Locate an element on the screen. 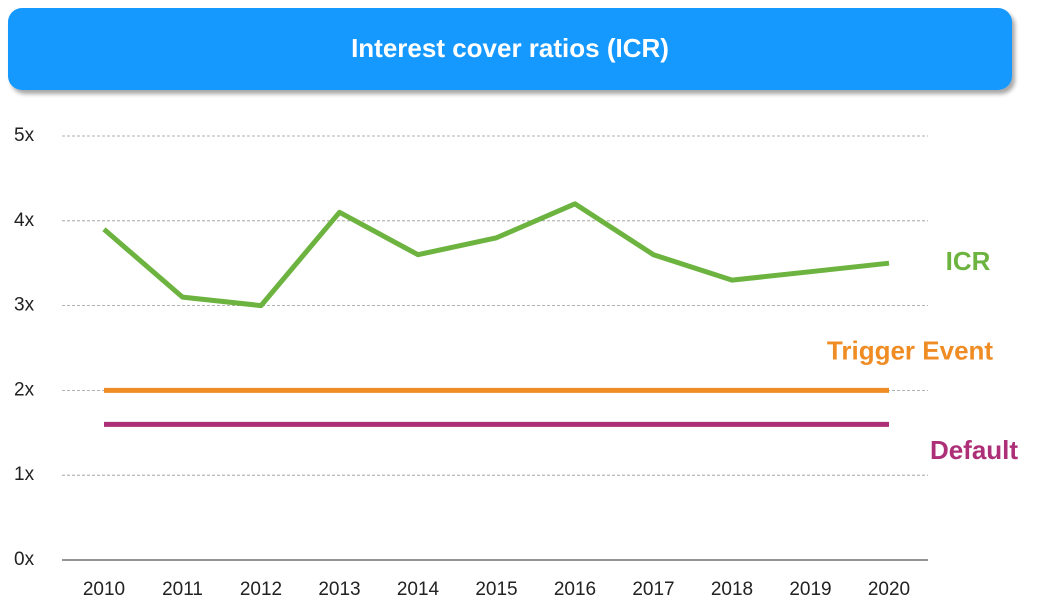 This screenshot has height=606, width=1045. y-tick-label: 1x is located at coordinates (24, 474).